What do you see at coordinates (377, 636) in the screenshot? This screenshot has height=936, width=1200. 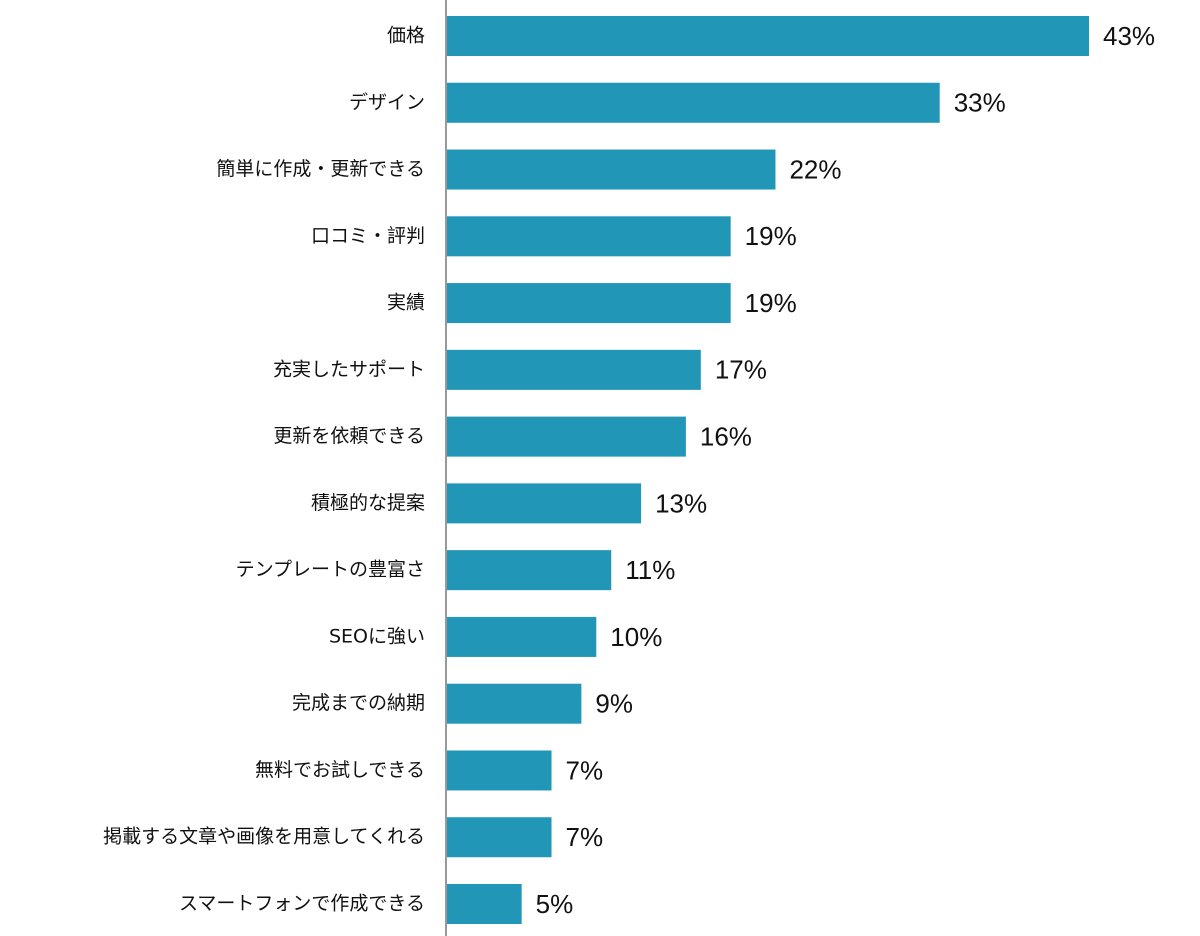 I see `category-label: SEOに強い` at bounding box center [377, 636].